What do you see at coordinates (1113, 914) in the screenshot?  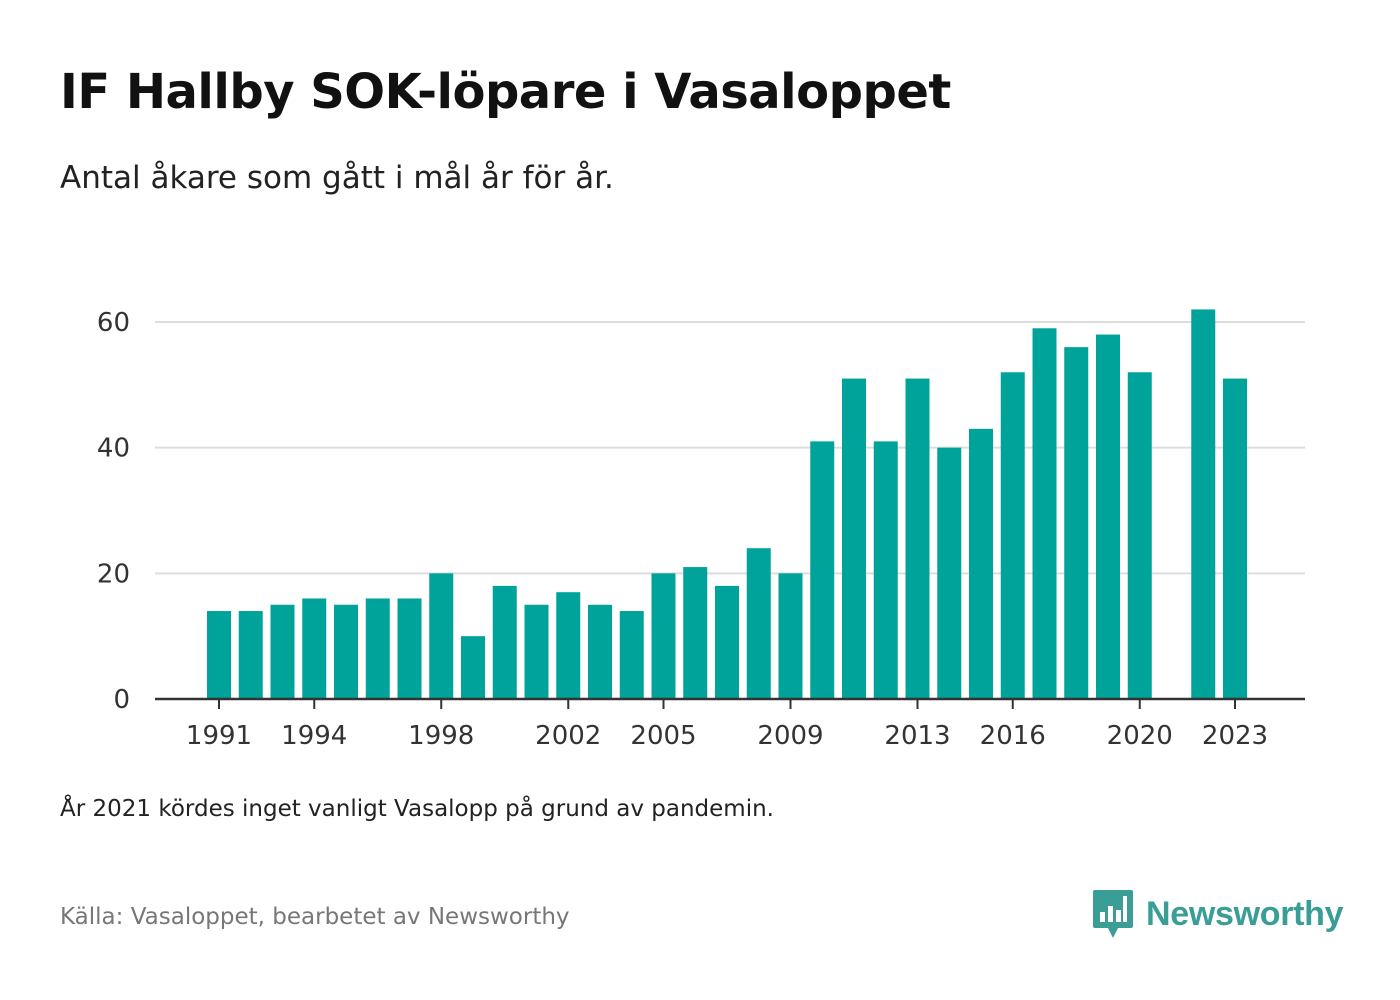 I see `newsworthy-logo-icon` at bounding box center [1113, 914].